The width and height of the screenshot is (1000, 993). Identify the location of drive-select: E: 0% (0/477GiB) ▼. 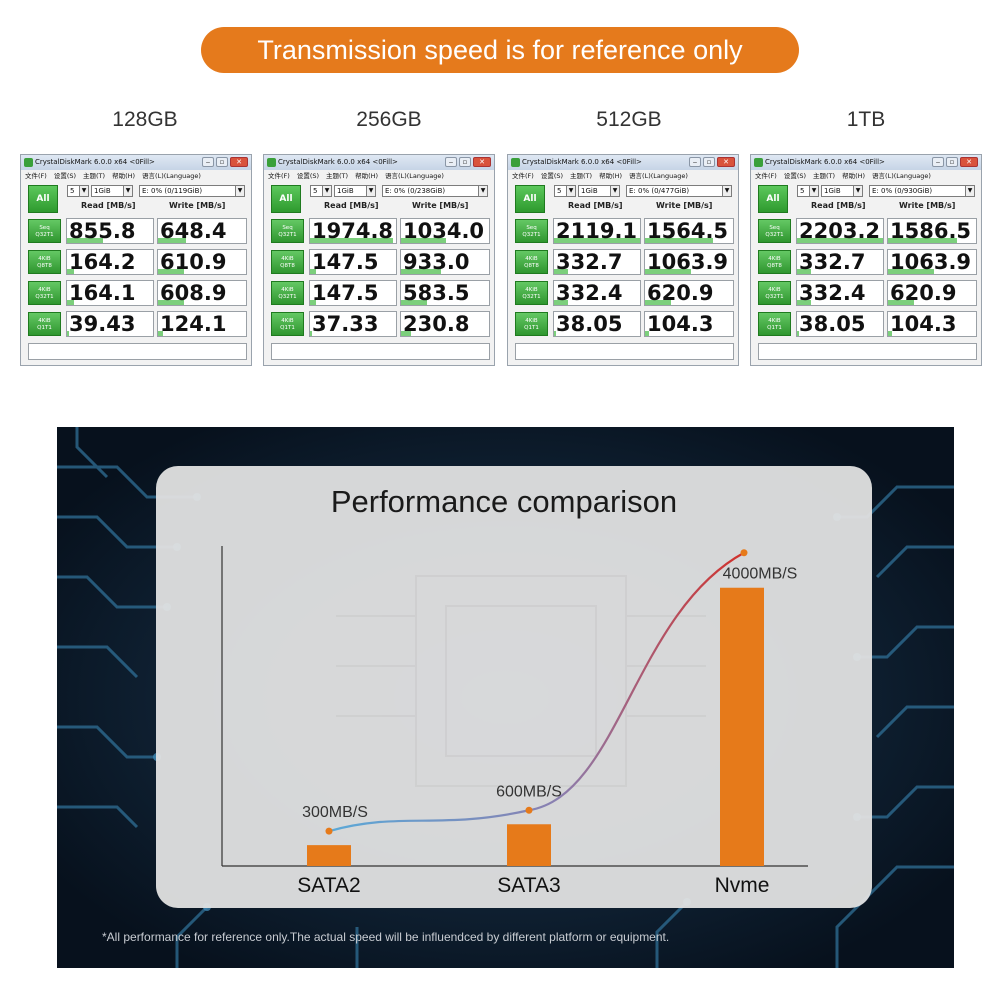
(679, 191).